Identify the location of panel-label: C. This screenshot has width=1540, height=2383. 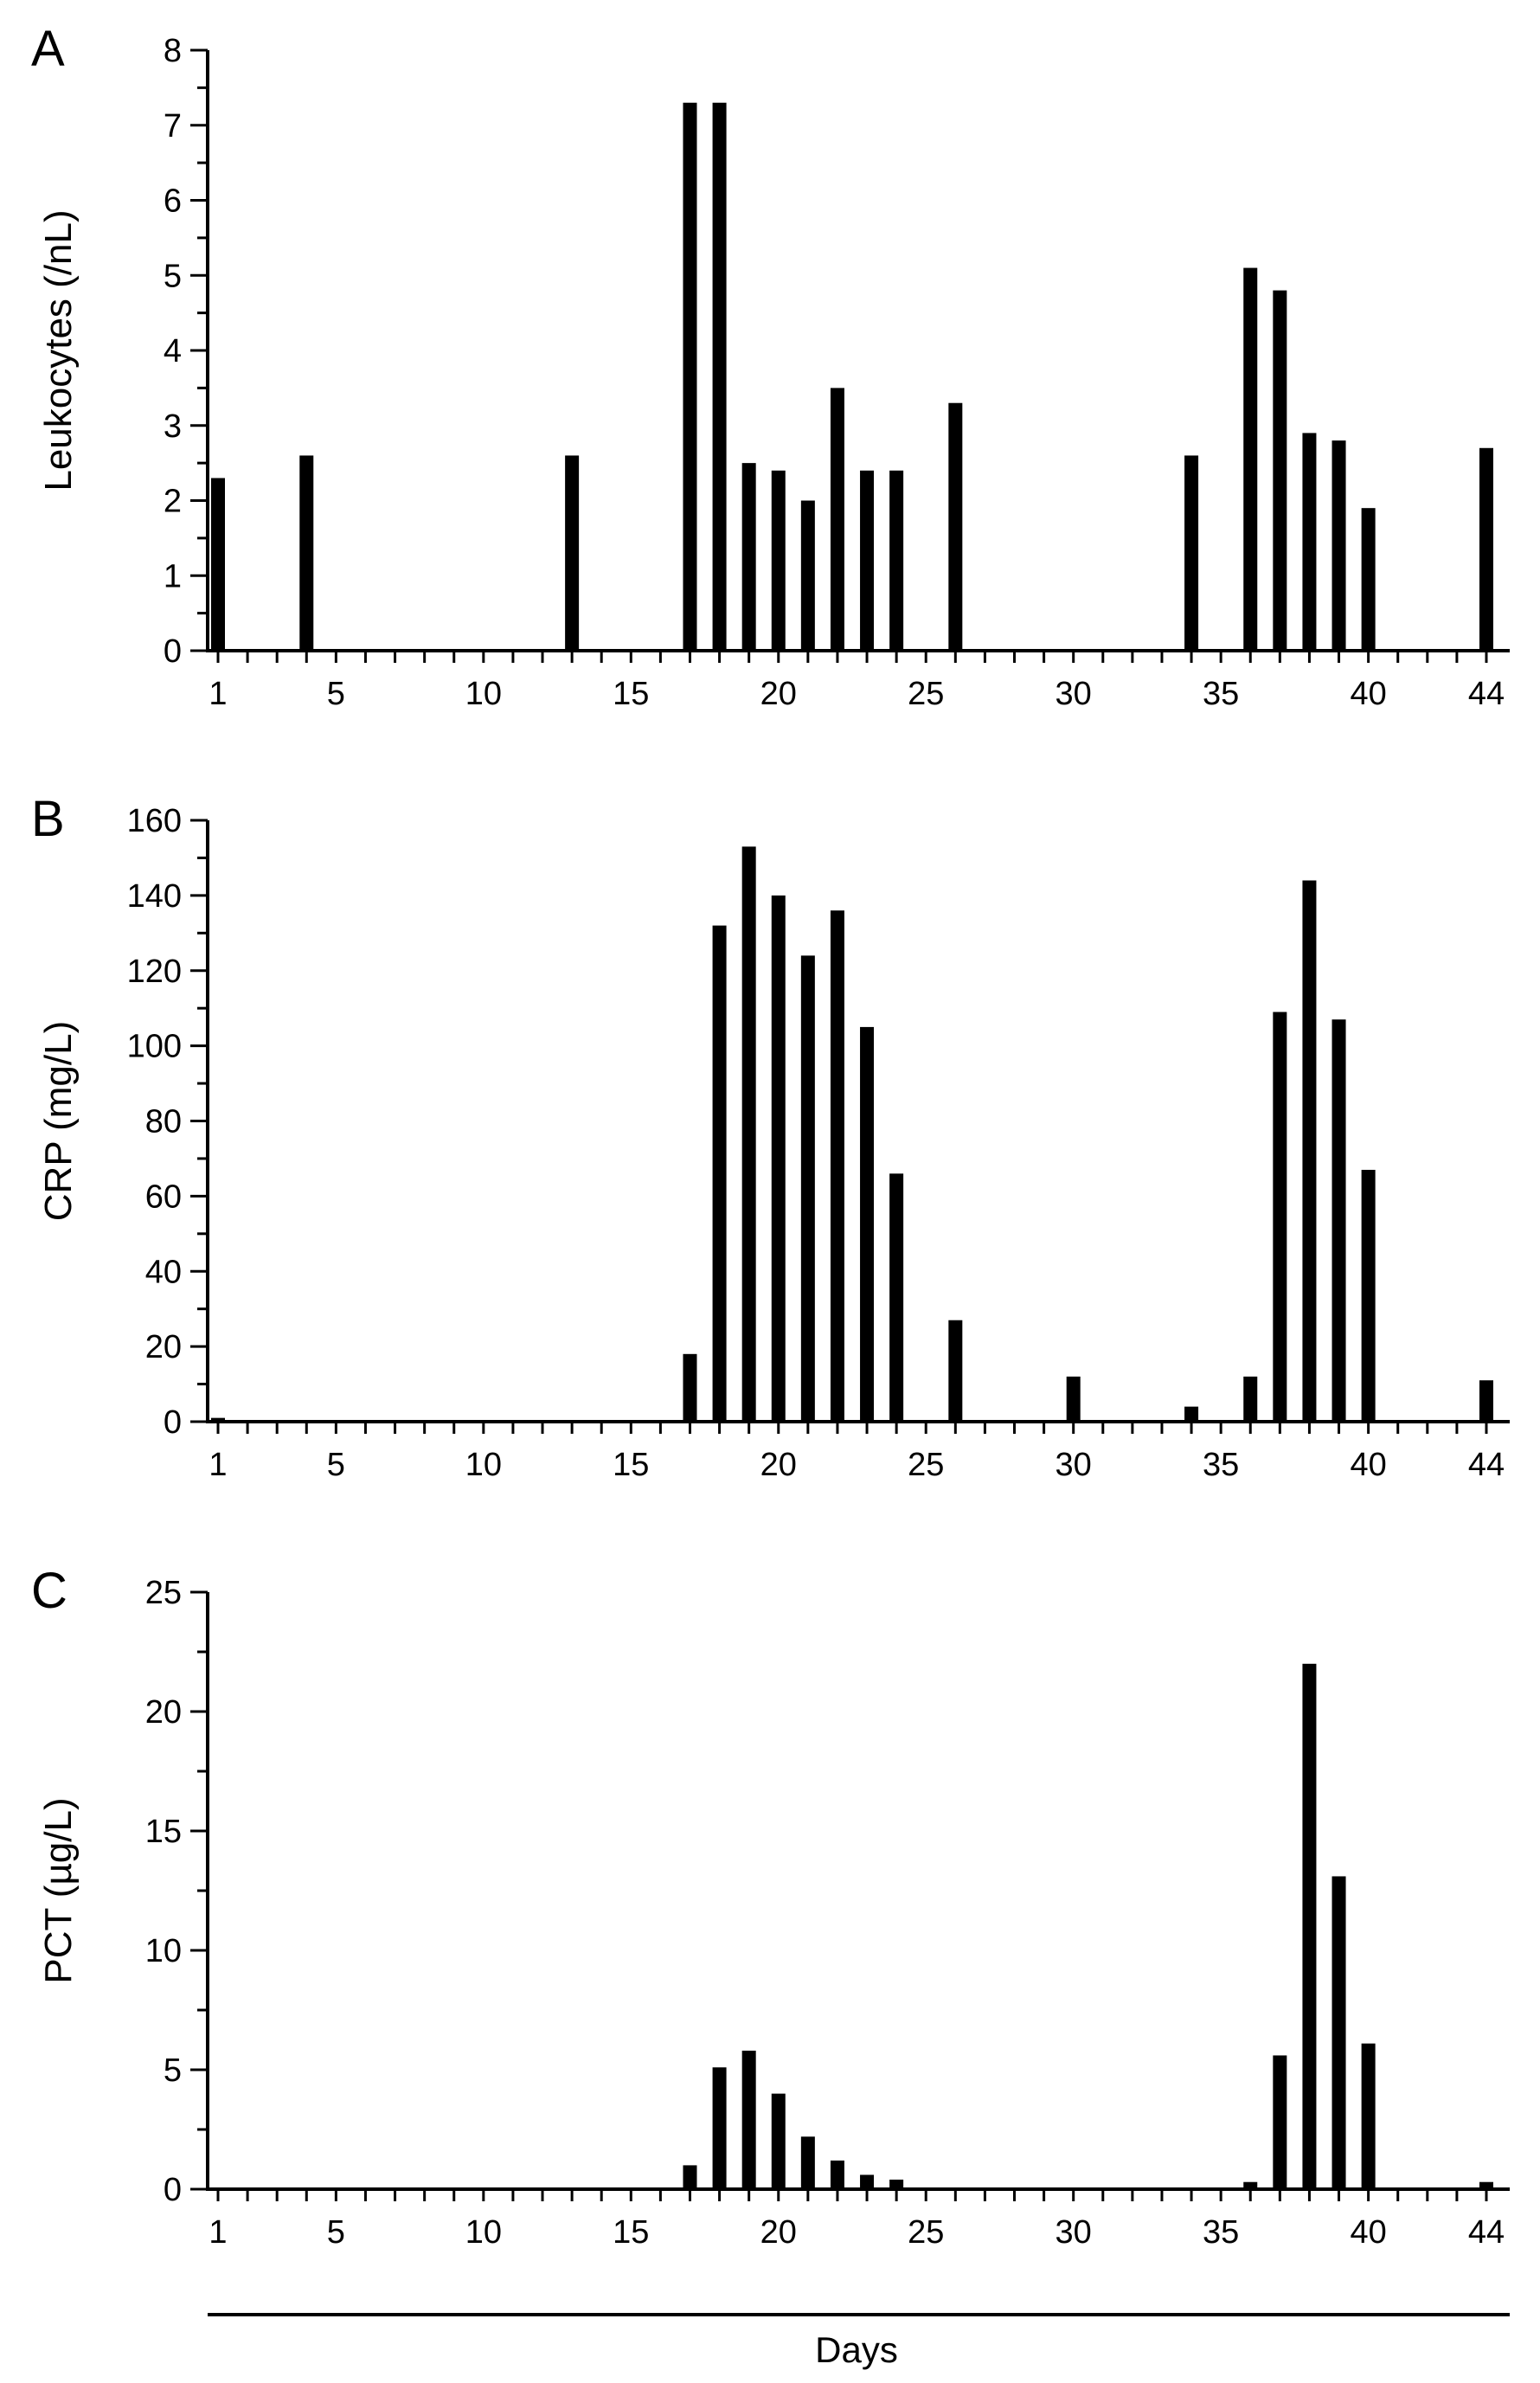
(49, 1591).